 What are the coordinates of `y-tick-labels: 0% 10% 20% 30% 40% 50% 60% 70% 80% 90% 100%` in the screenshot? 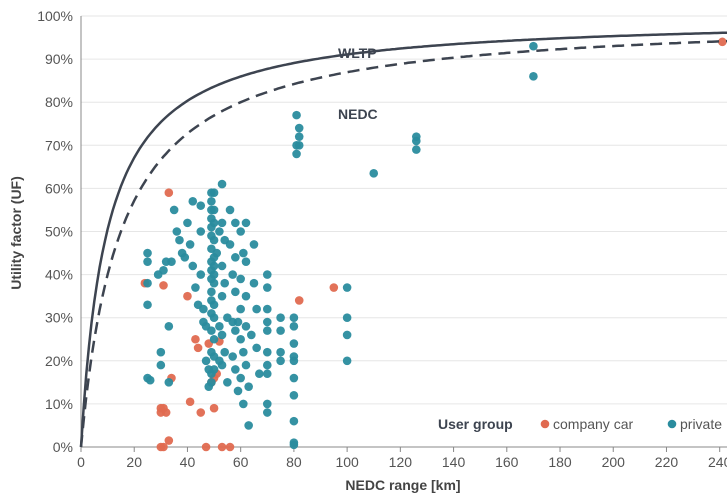 It's located at (55, 231).